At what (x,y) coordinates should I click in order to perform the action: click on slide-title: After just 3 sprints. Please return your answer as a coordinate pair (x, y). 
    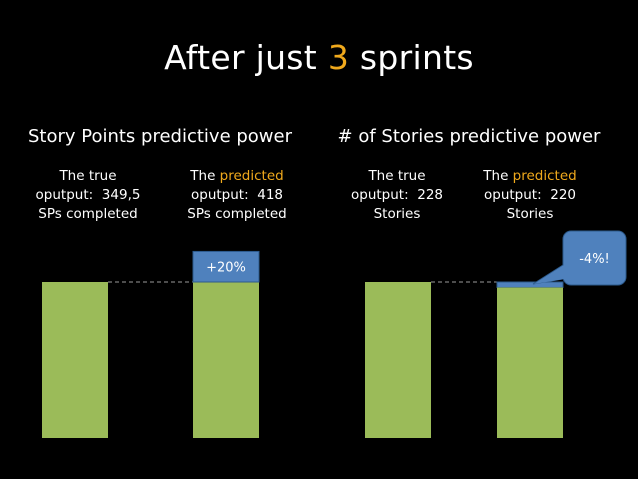
    Looking at the image, I should click on (319, 57).